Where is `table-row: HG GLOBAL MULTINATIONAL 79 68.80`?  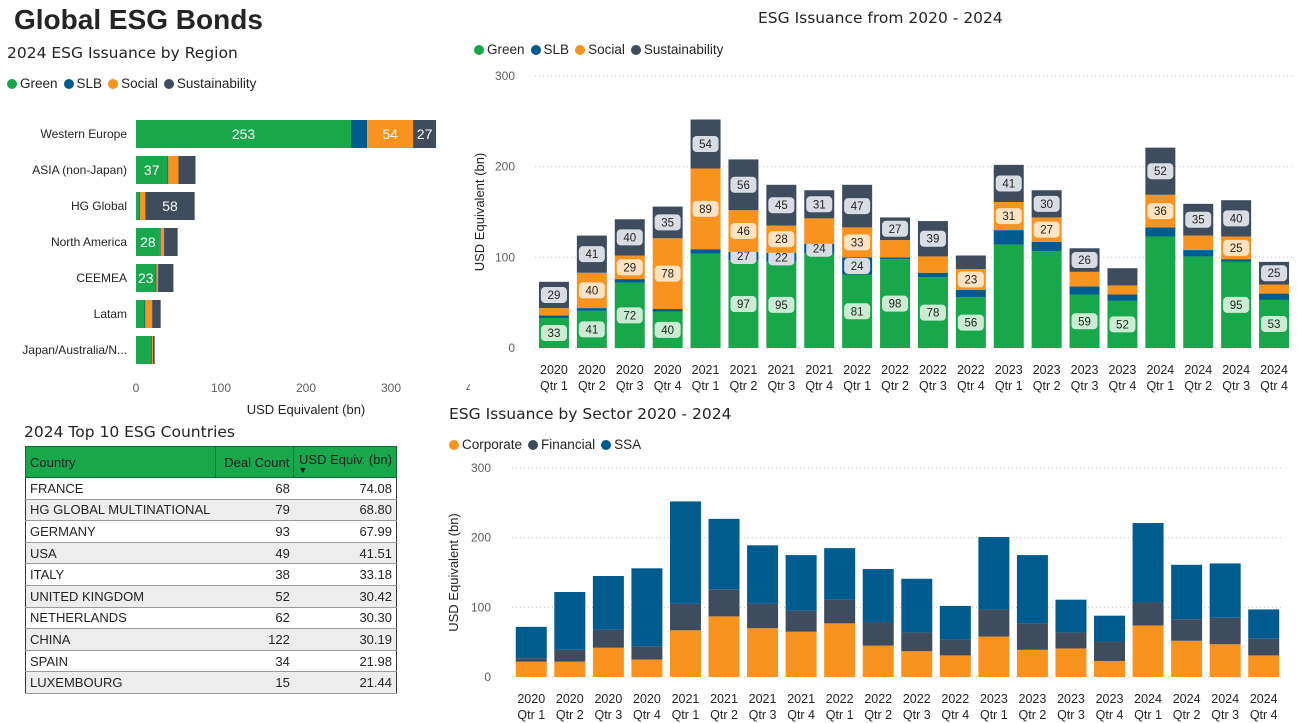 table-row: HG GLOBAL MULTINATIONAL 79 68.80 is located at coordinates (211, 510).